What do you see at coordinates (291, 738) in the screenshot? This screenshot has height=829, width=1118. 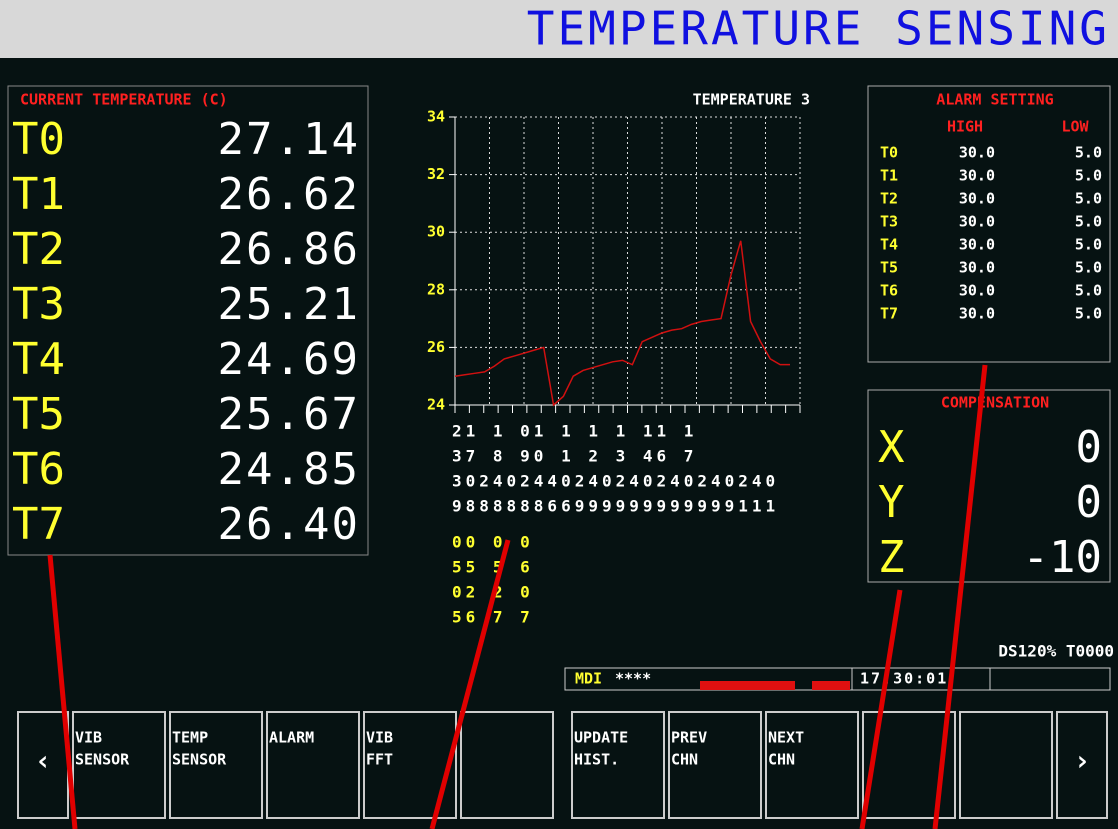 I see `softkey-label: ALARM` at bounding box center [291, 738].